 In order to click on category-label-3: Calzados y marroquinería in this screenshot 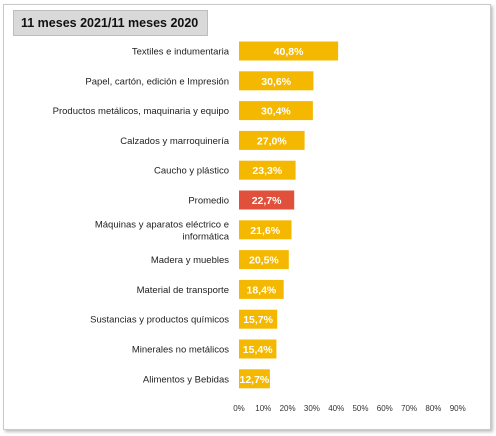, I will do `click(174, 141)`.